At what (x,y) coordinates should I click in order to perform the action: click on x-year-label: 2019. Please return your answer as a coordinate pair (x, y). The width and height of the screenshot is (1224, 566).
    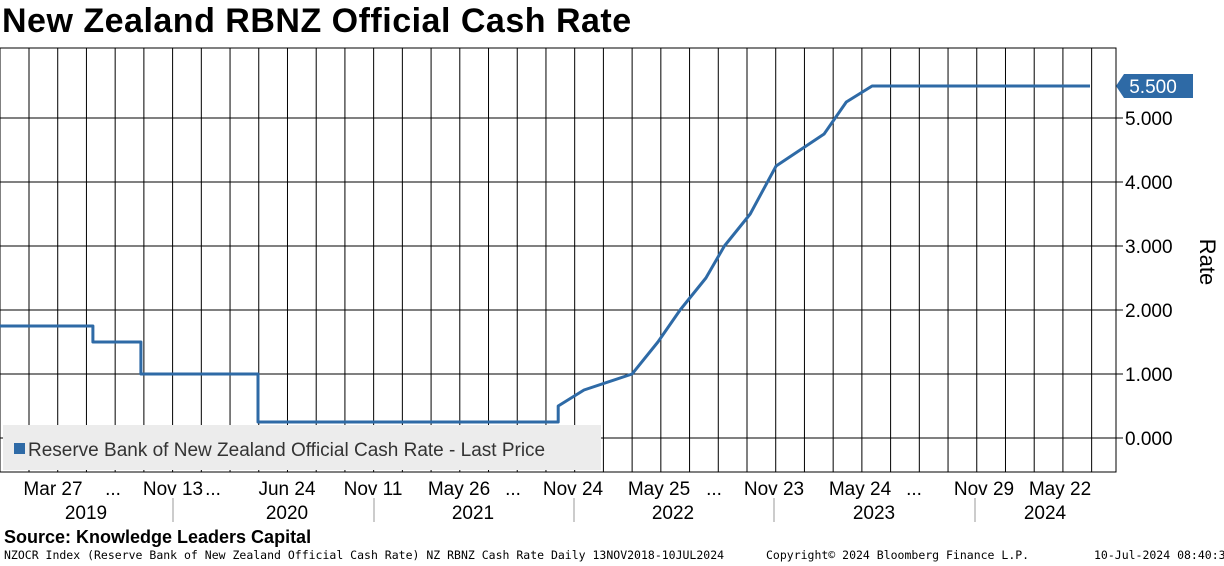
    Looking at the image, I should click on (86, 513).